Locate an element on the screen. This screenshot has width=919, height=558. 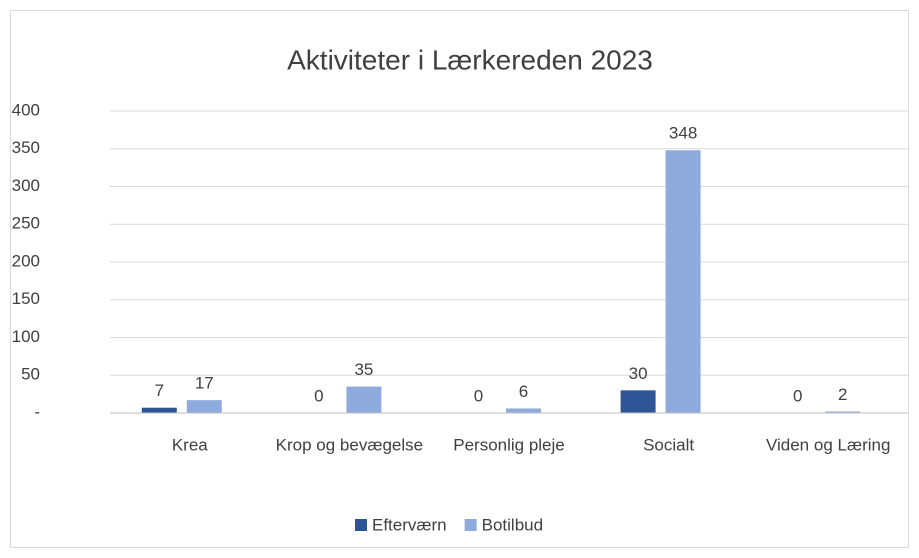
y-tick-label: 350 is located at coordinates (26, 147).